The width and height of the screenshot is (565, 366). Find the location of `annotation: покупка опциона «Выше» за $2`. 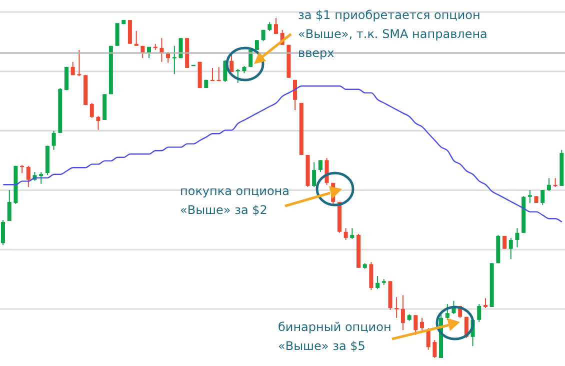

annotation: покупка опциона «Выше» за $2 is located at coordinates (235, 201).